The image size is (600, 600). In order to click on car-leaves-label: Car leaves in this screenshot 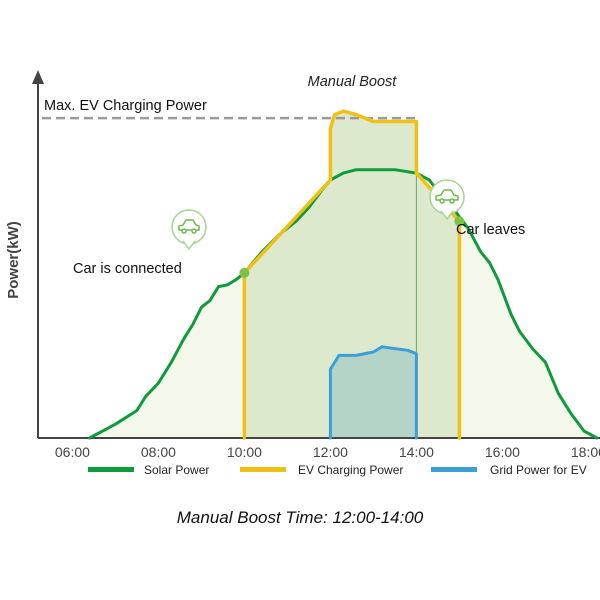, I will do `click(490, 230)`.